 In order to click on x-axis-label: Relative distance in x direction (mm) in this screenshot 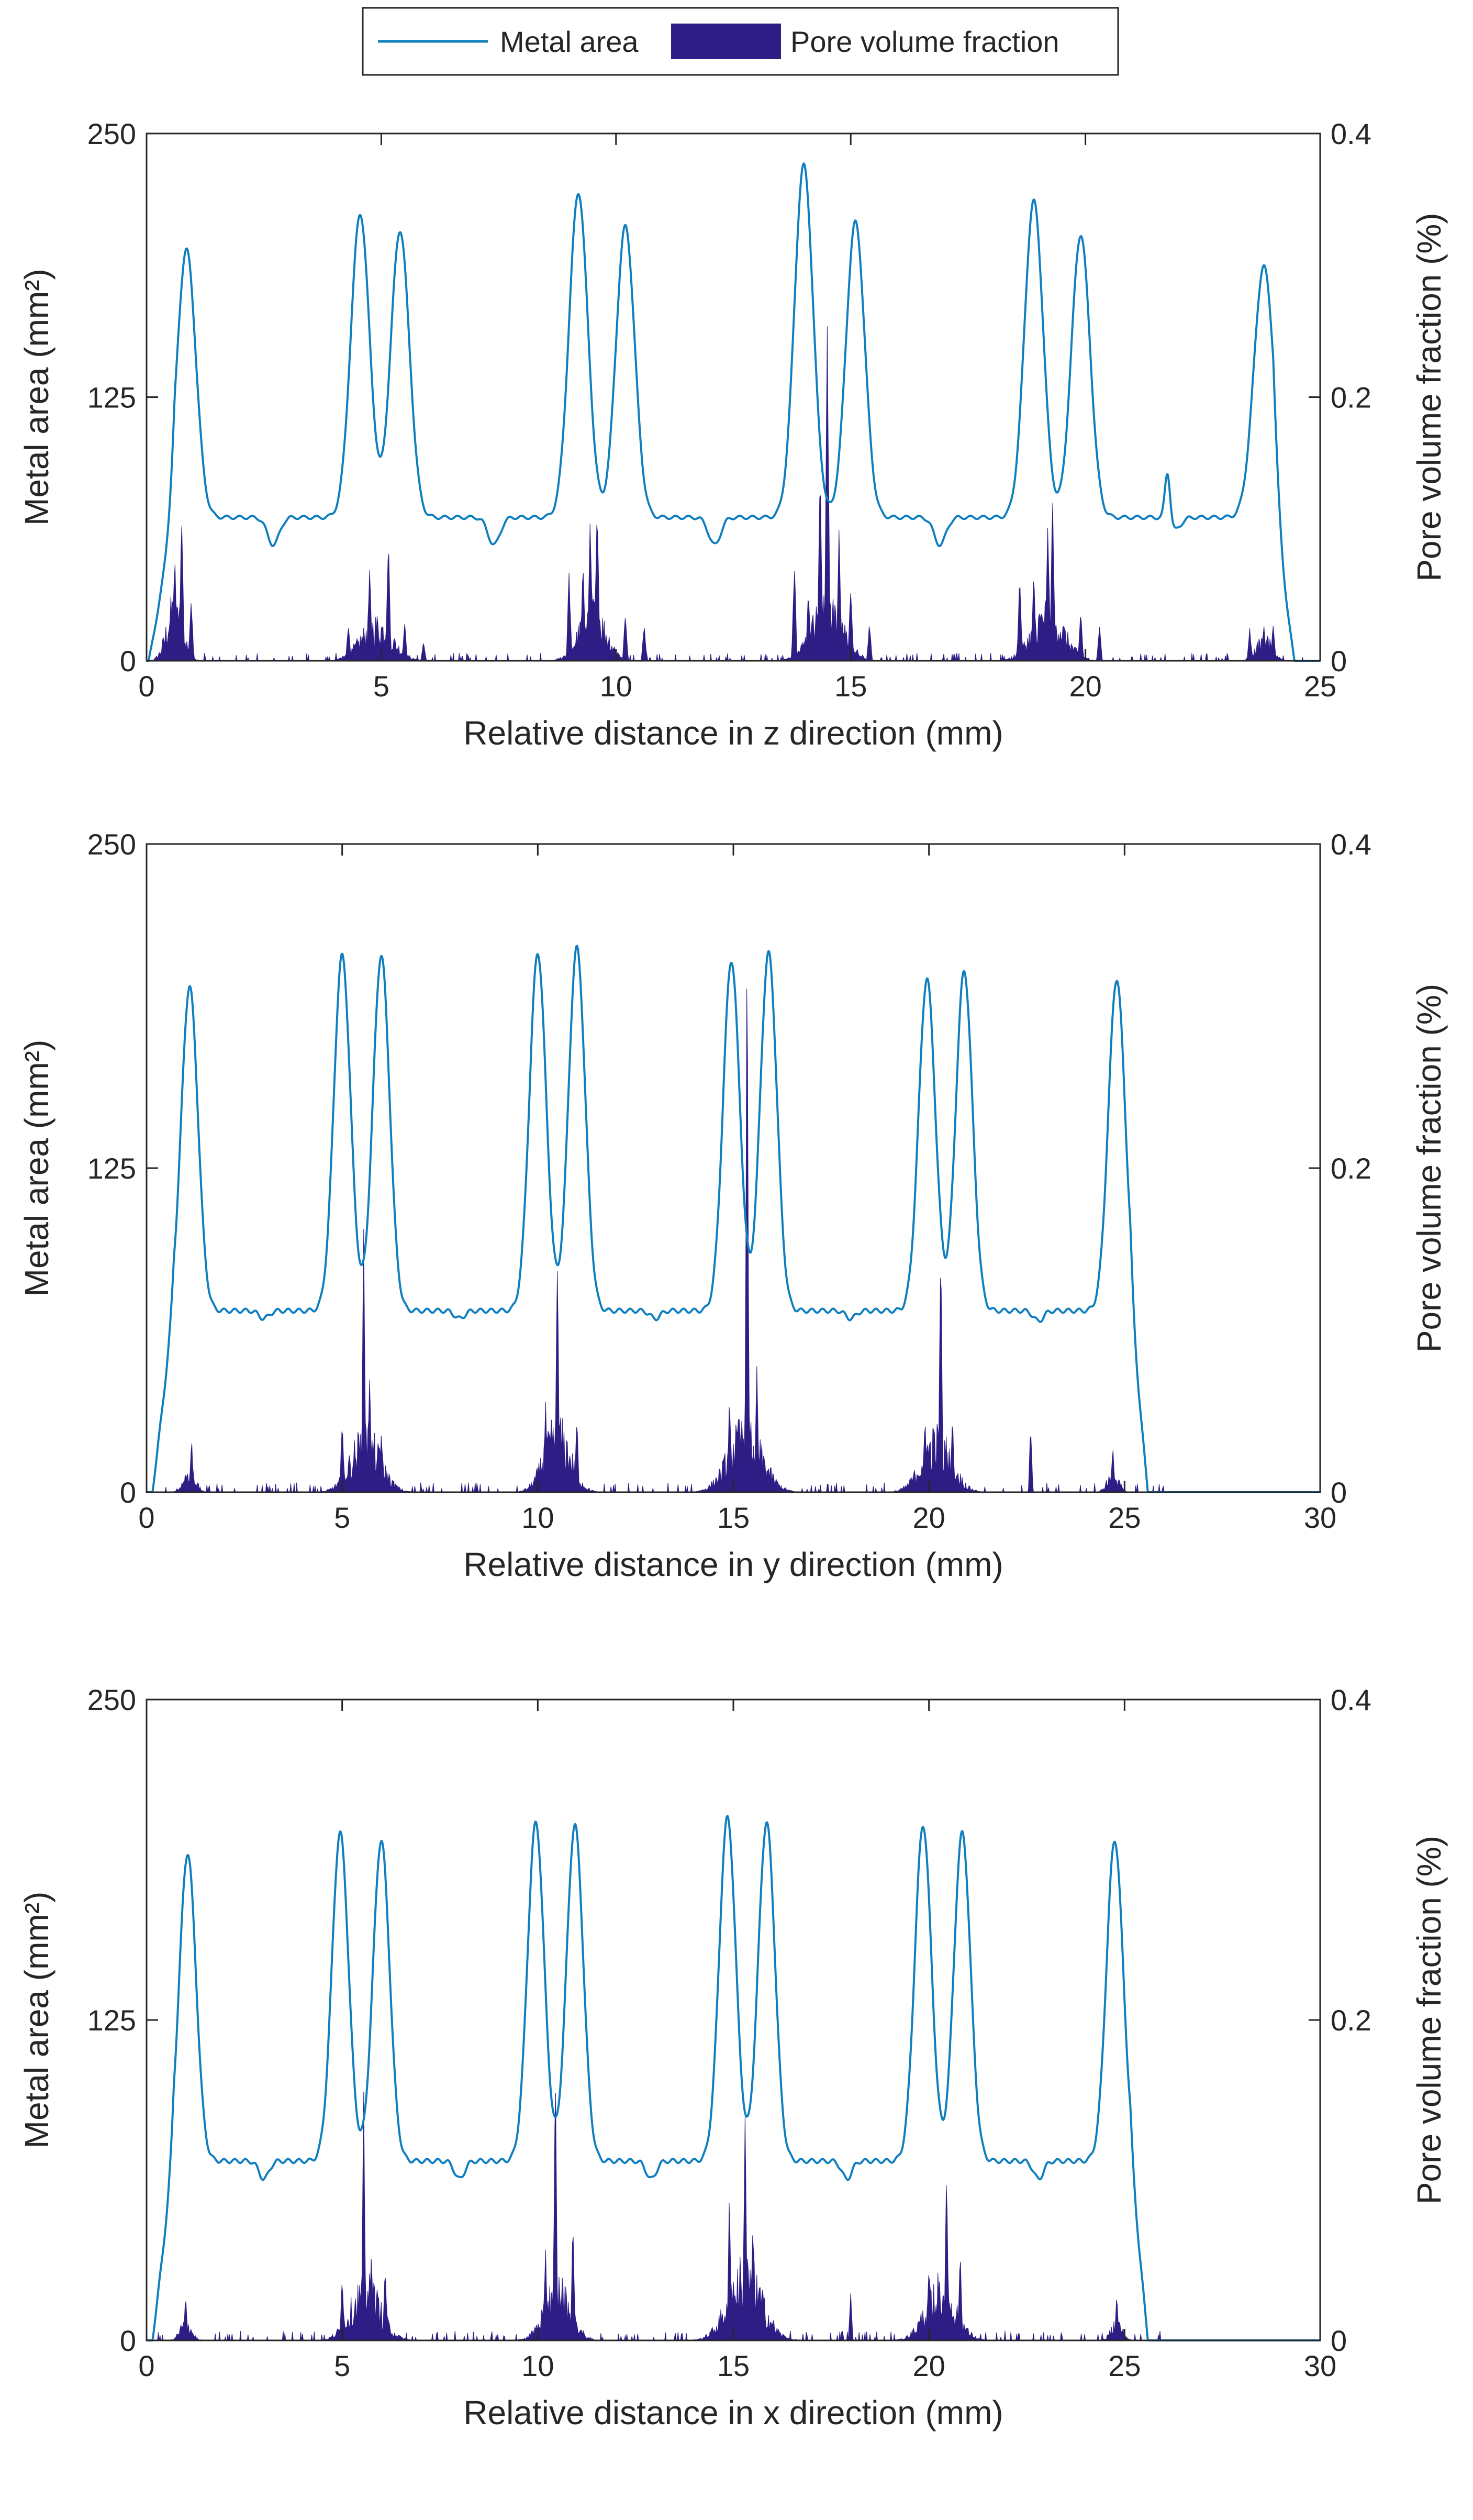, I will do `click(733, 2413)`.